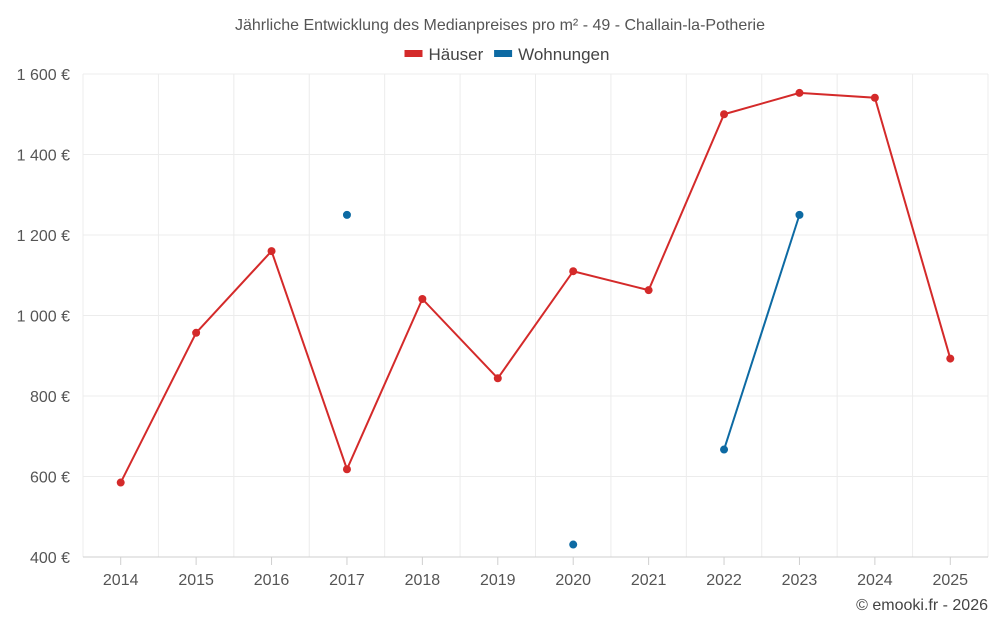  I want to click on legend: Häuser Wohnungen, so click(506, 54).